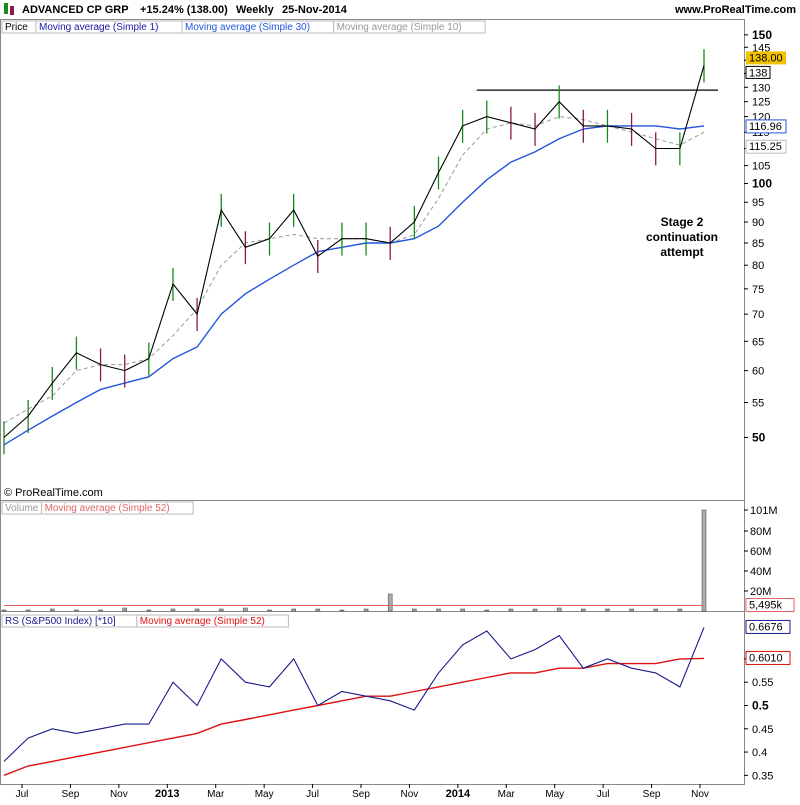 The height and width of the screenshot is (805, 800). Describe the element at coordinates (760, 572) in the screenshot. I see `volume-tick-label: 40M` at that location.